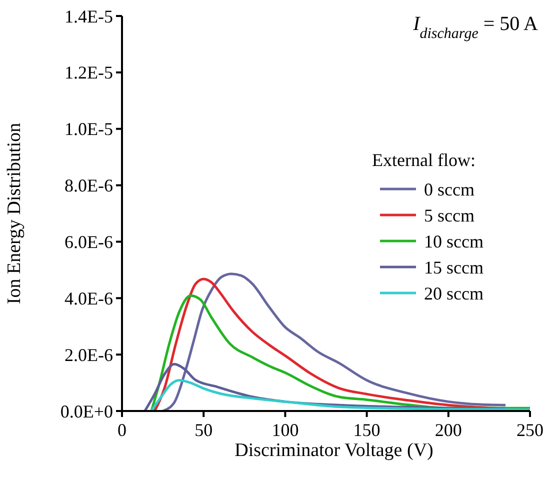 The height and width of the screenshot is (484, 553). I want to click on x-tick-label: 200, so click(448, 430).